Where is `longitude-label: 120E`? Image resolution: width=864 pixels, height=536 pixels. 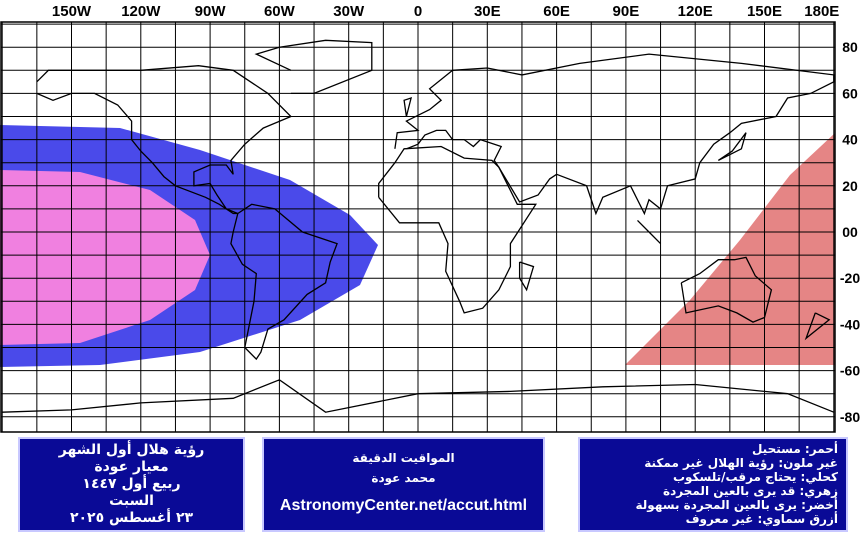 longitude-label: 120E is located at coordinates (695, 11).